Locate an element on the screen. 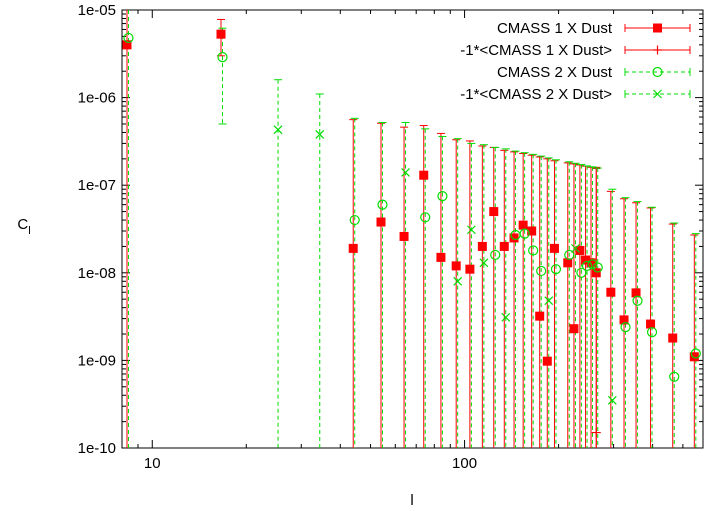 The width and height of the screenshot is (712, 511). x-tick-label: 100 is located at coordinates (464, 463).